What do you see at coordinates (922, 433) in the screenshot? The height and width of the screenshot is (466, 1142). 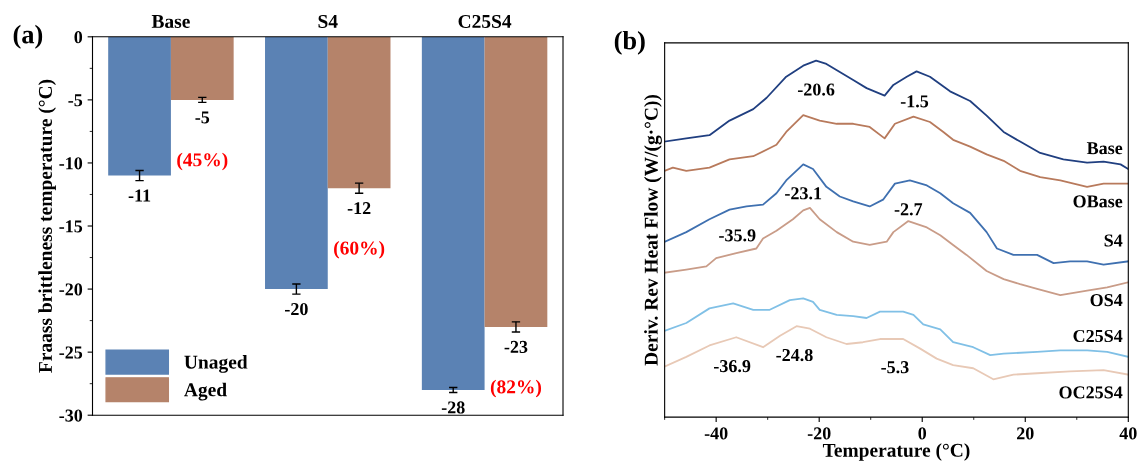 I see `x-tick-label: 0` at bounding box center [922, 433].